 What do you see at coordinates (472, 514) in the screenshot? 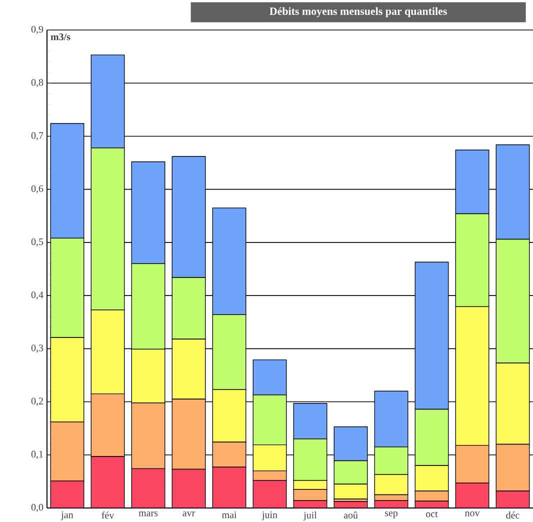
I see `x-tick-label: nov` at bounding box center [472, 514].